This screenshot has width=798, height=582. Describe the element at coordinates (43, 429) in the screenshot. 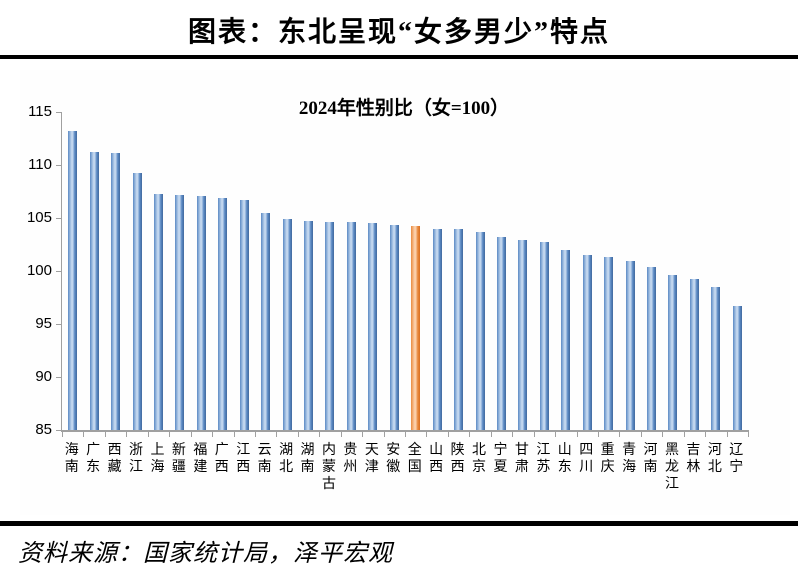

I see `y-axis-tick-label: 85` at that location.